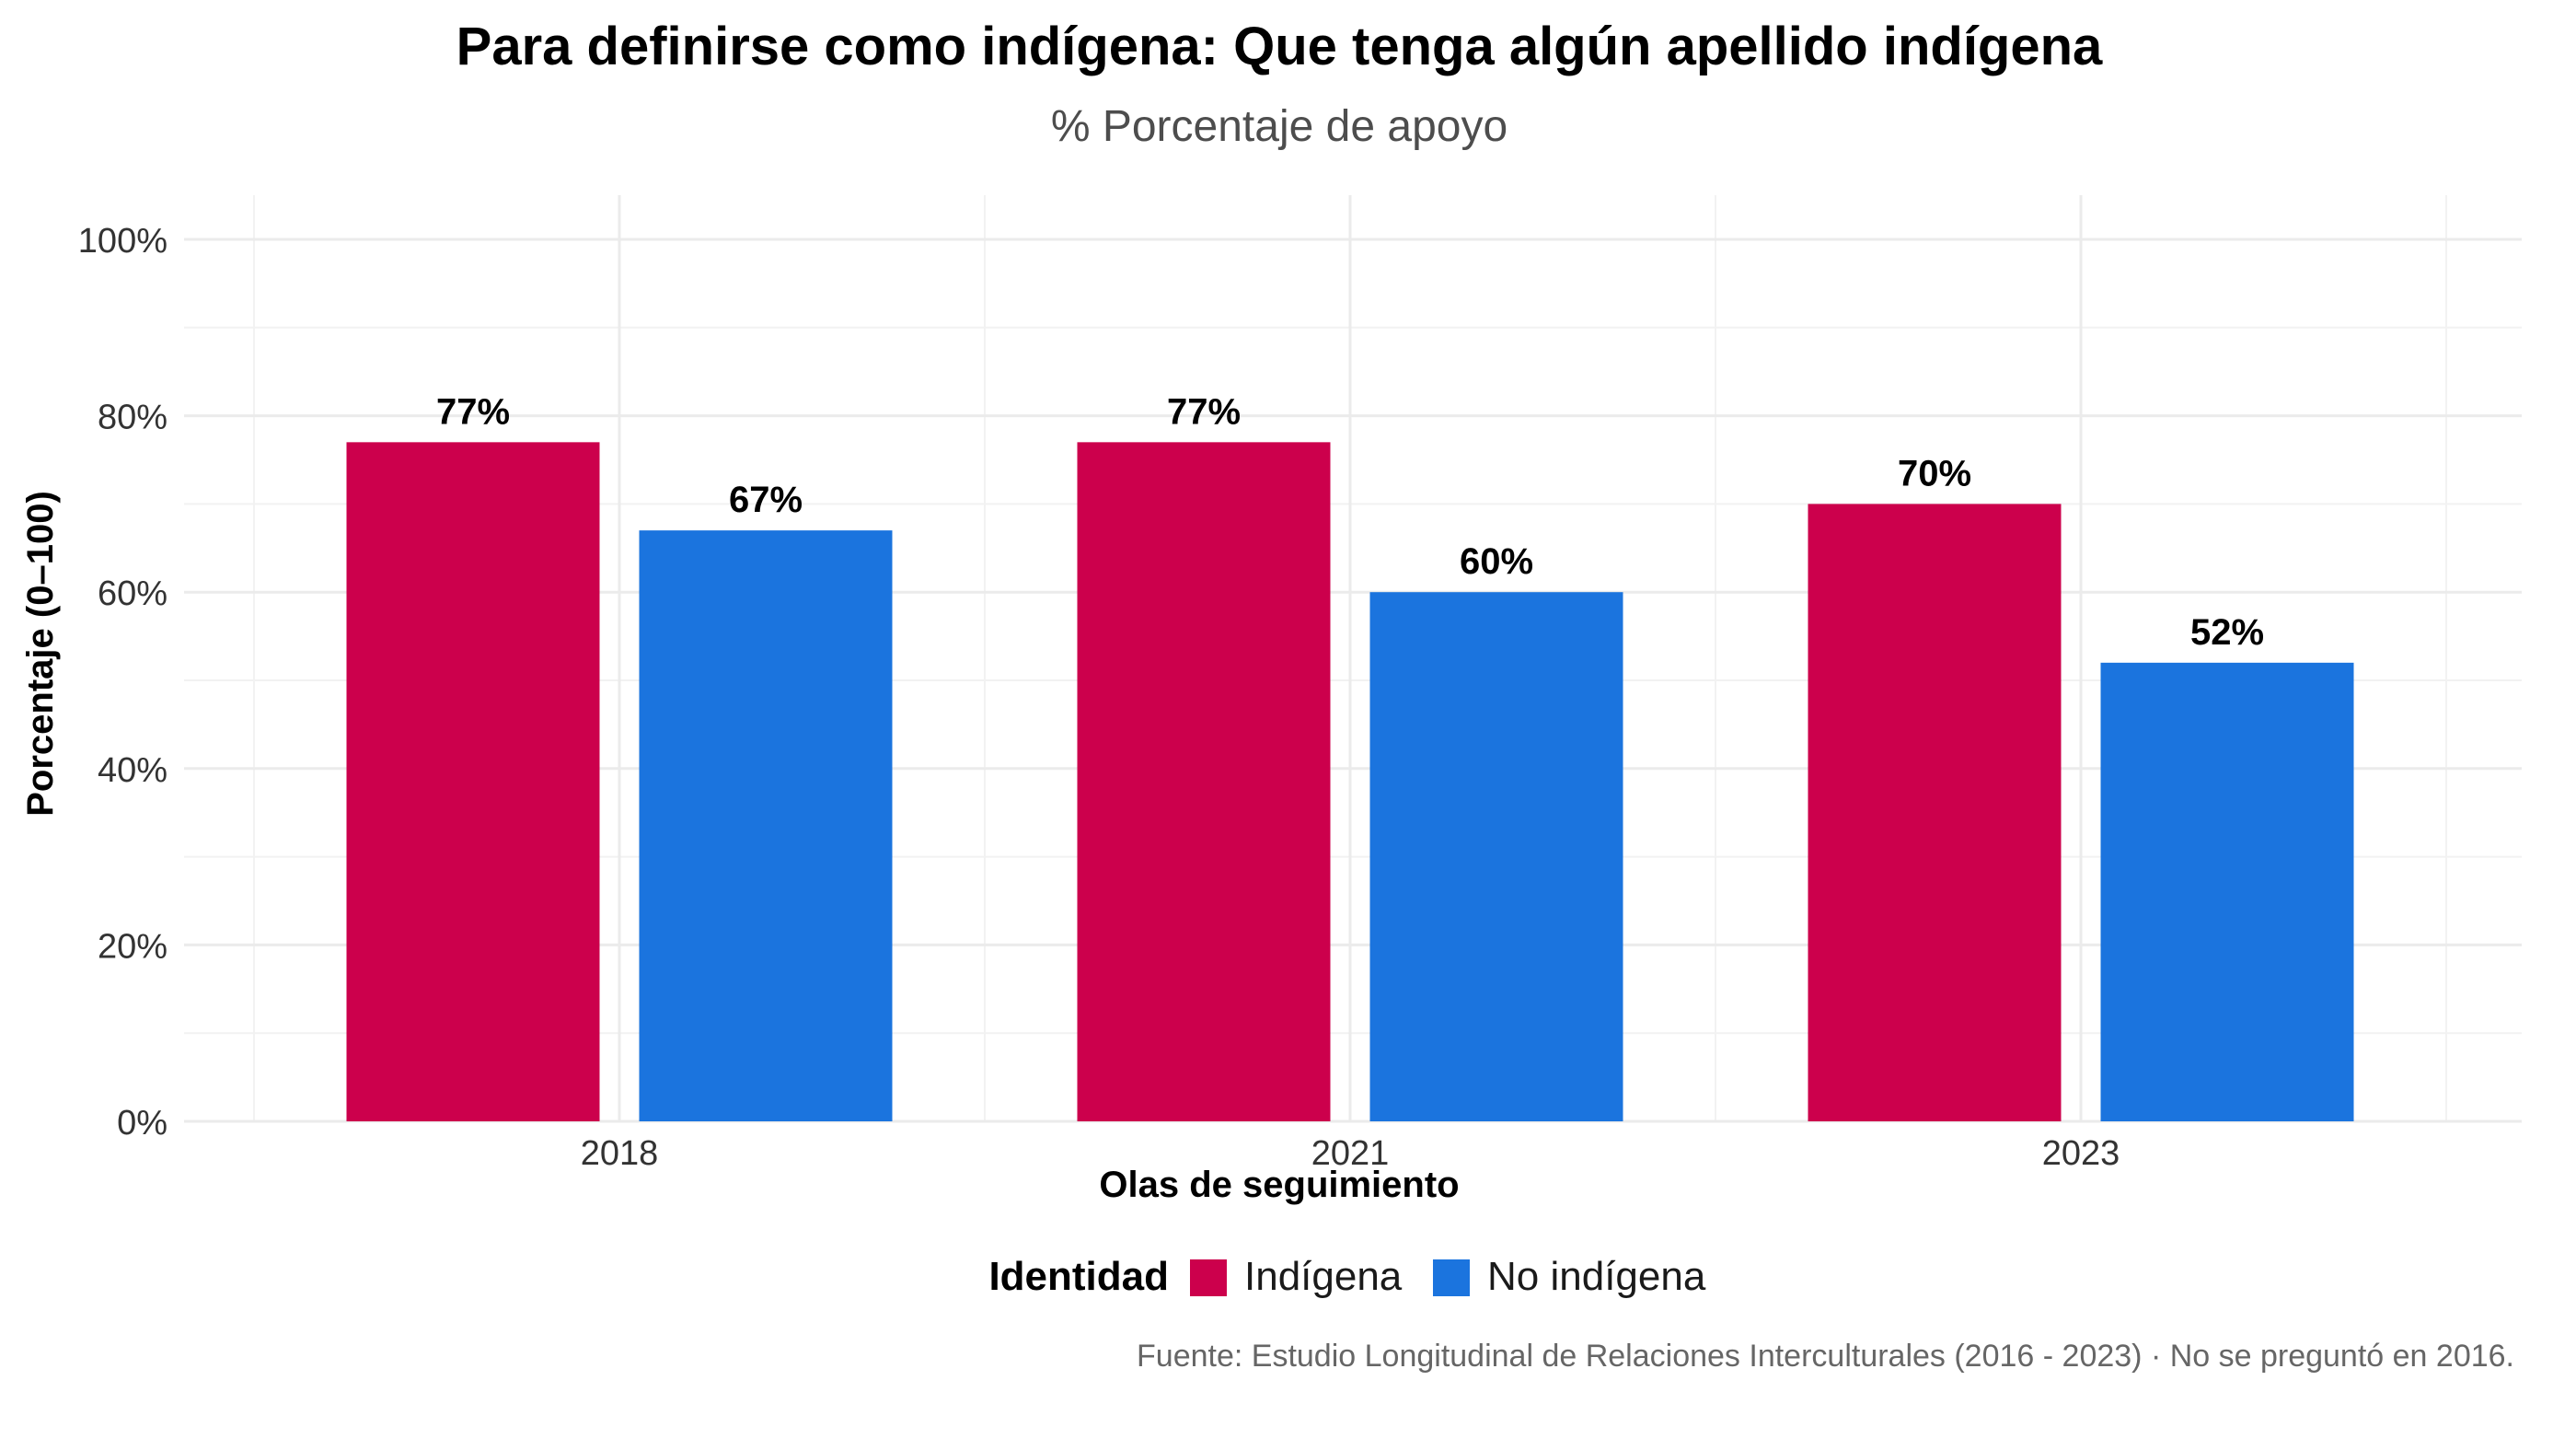 This screenshot has height=1450, width=2576. I want to click on x-axis-title: Olas de seguimiento, so click(1279, 1185).